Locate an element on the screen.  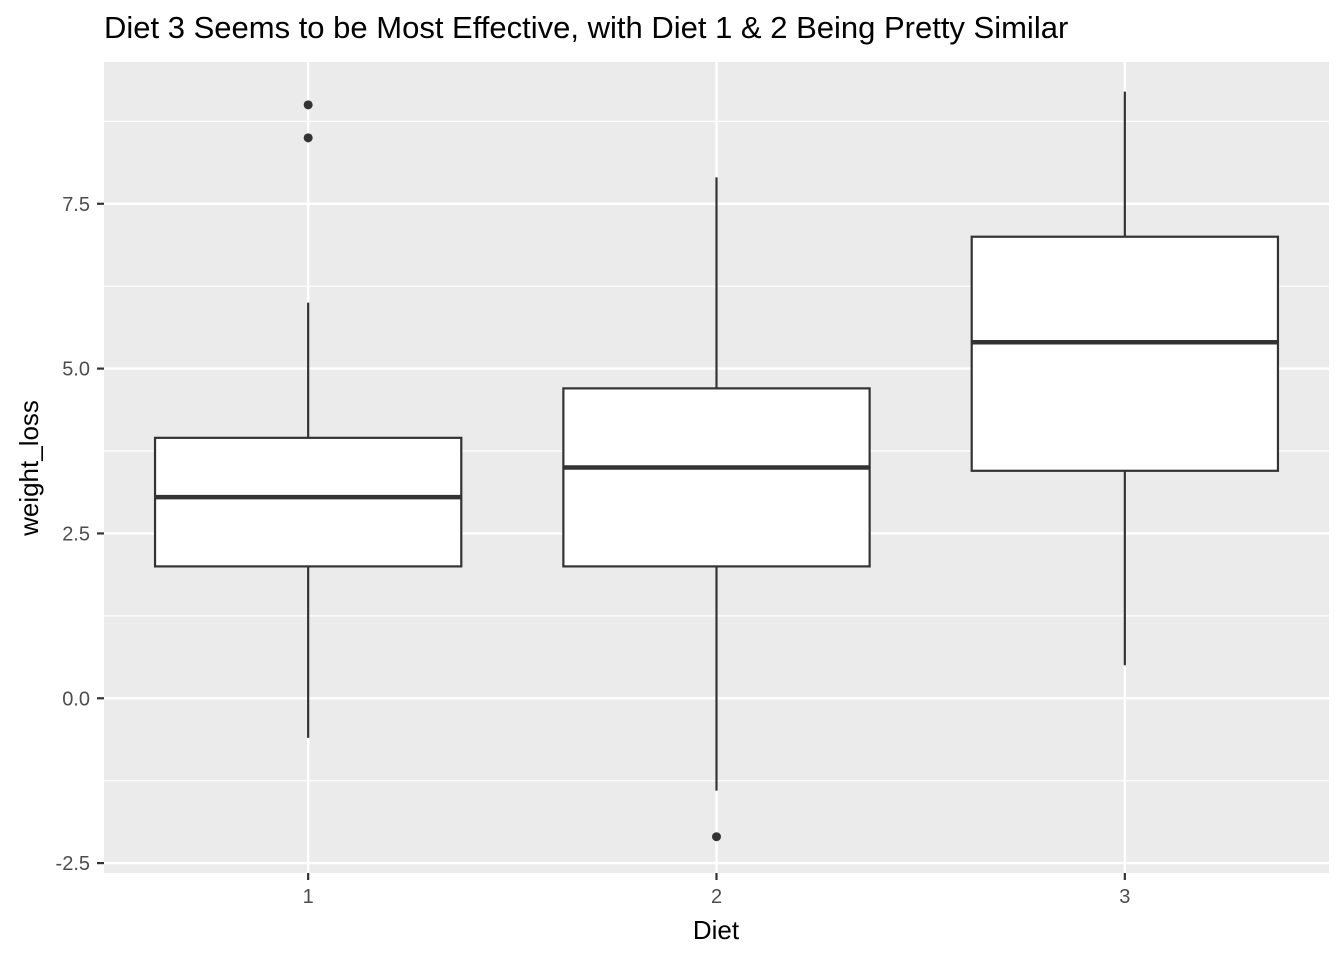
x-tick-label: 2 is located at coordinates (716, 897).